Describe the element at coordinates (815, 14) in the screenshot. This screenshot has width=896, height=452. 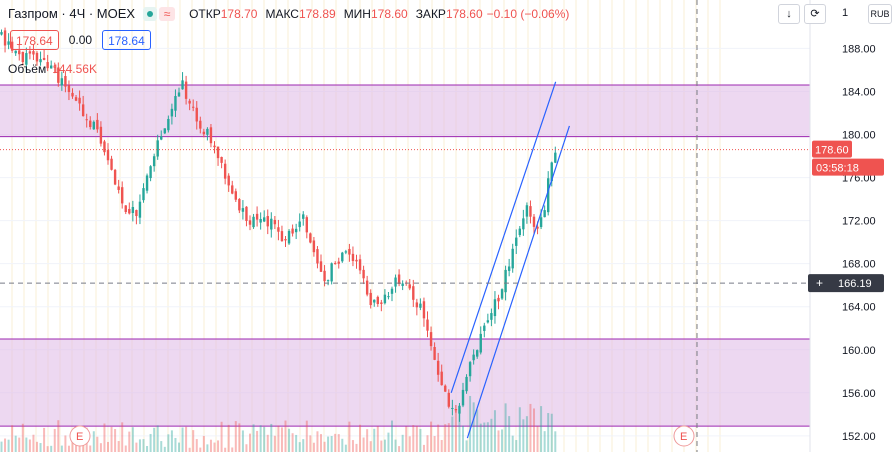
I see `refresh-icon: ⟳` at that location.